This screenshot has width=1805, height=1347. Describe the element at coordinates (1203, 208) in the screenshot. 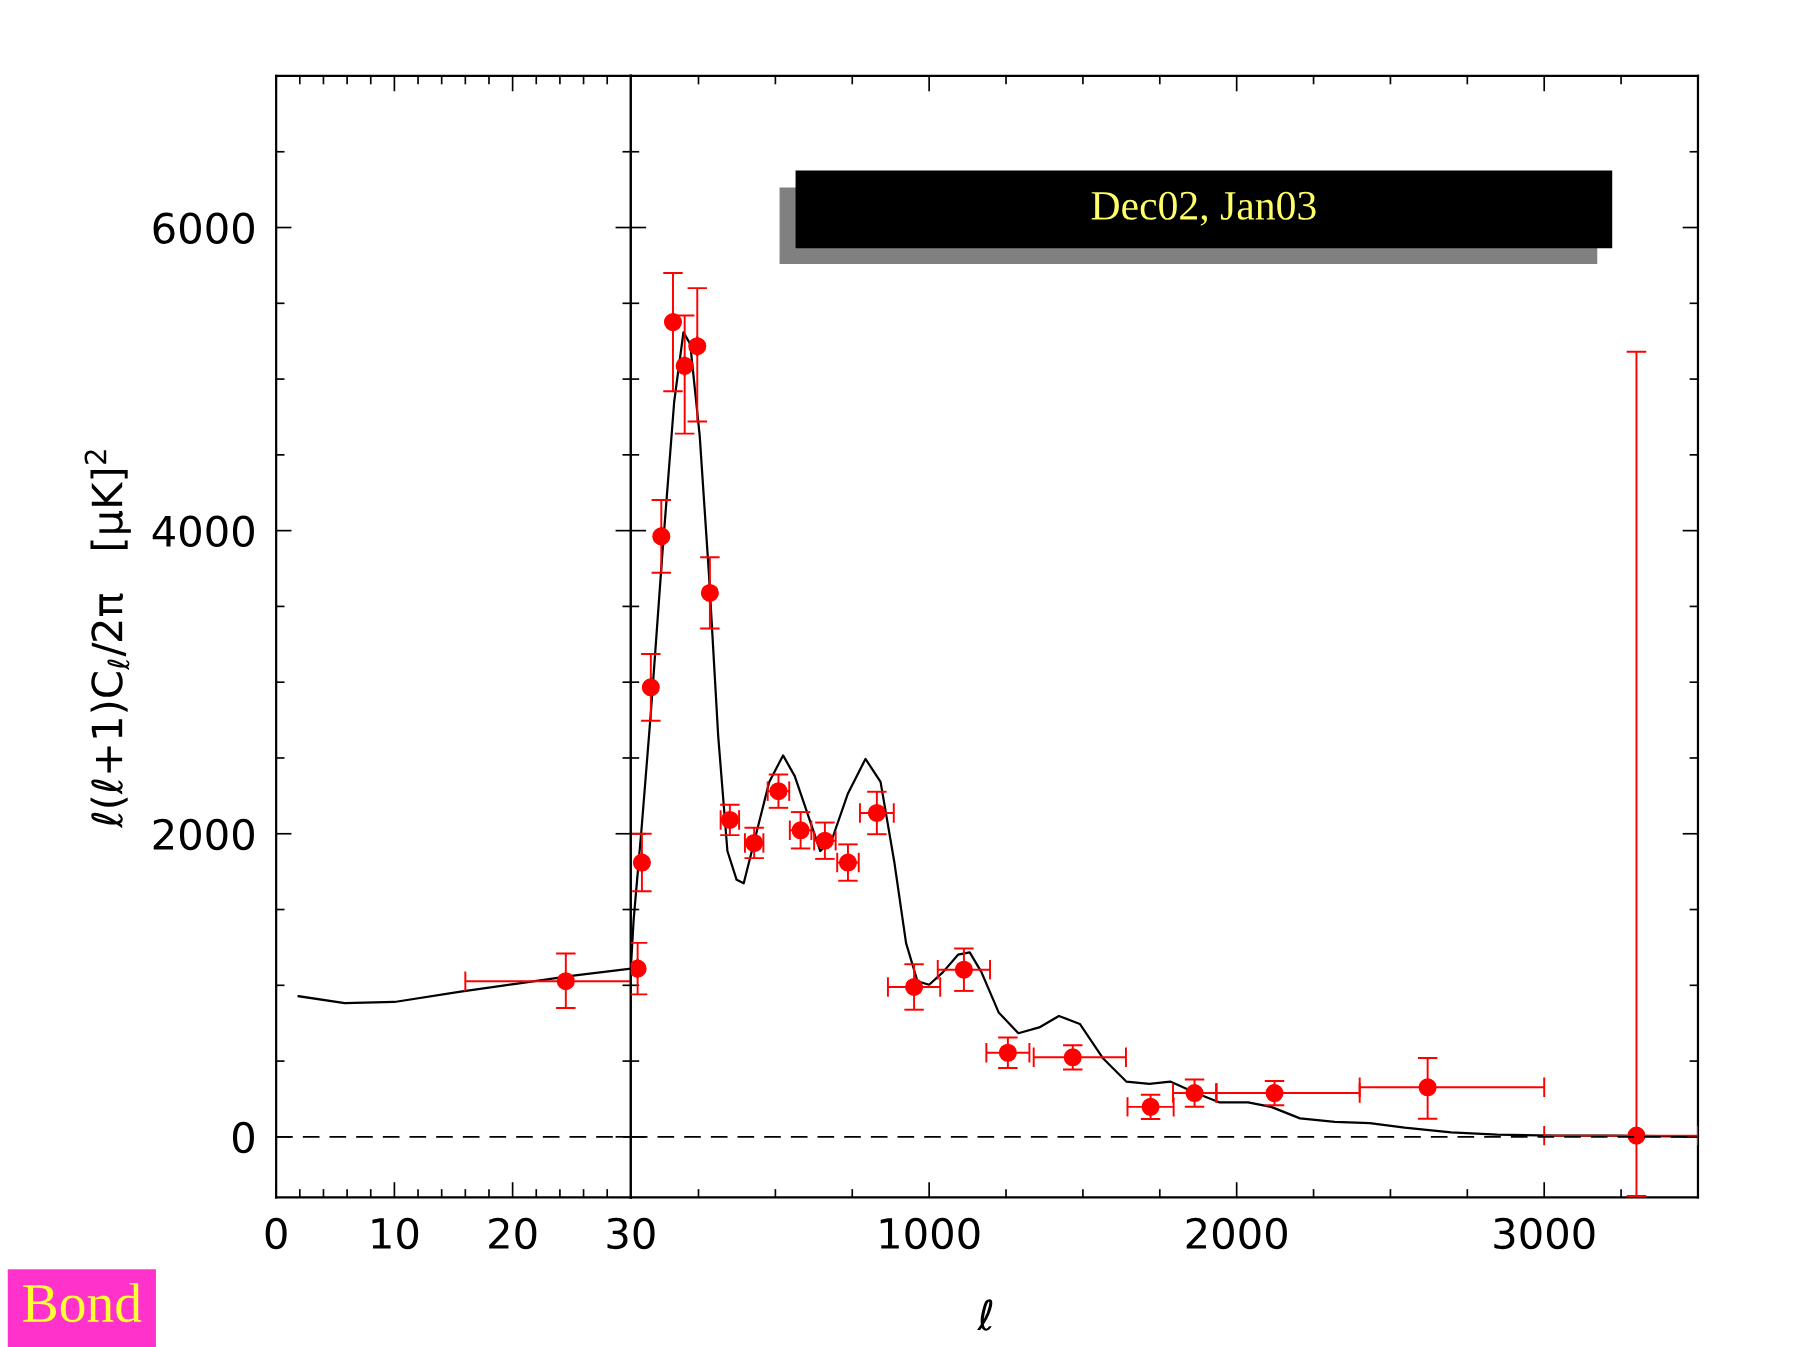

I see `annotation: Dec02, Jan03` at that location.